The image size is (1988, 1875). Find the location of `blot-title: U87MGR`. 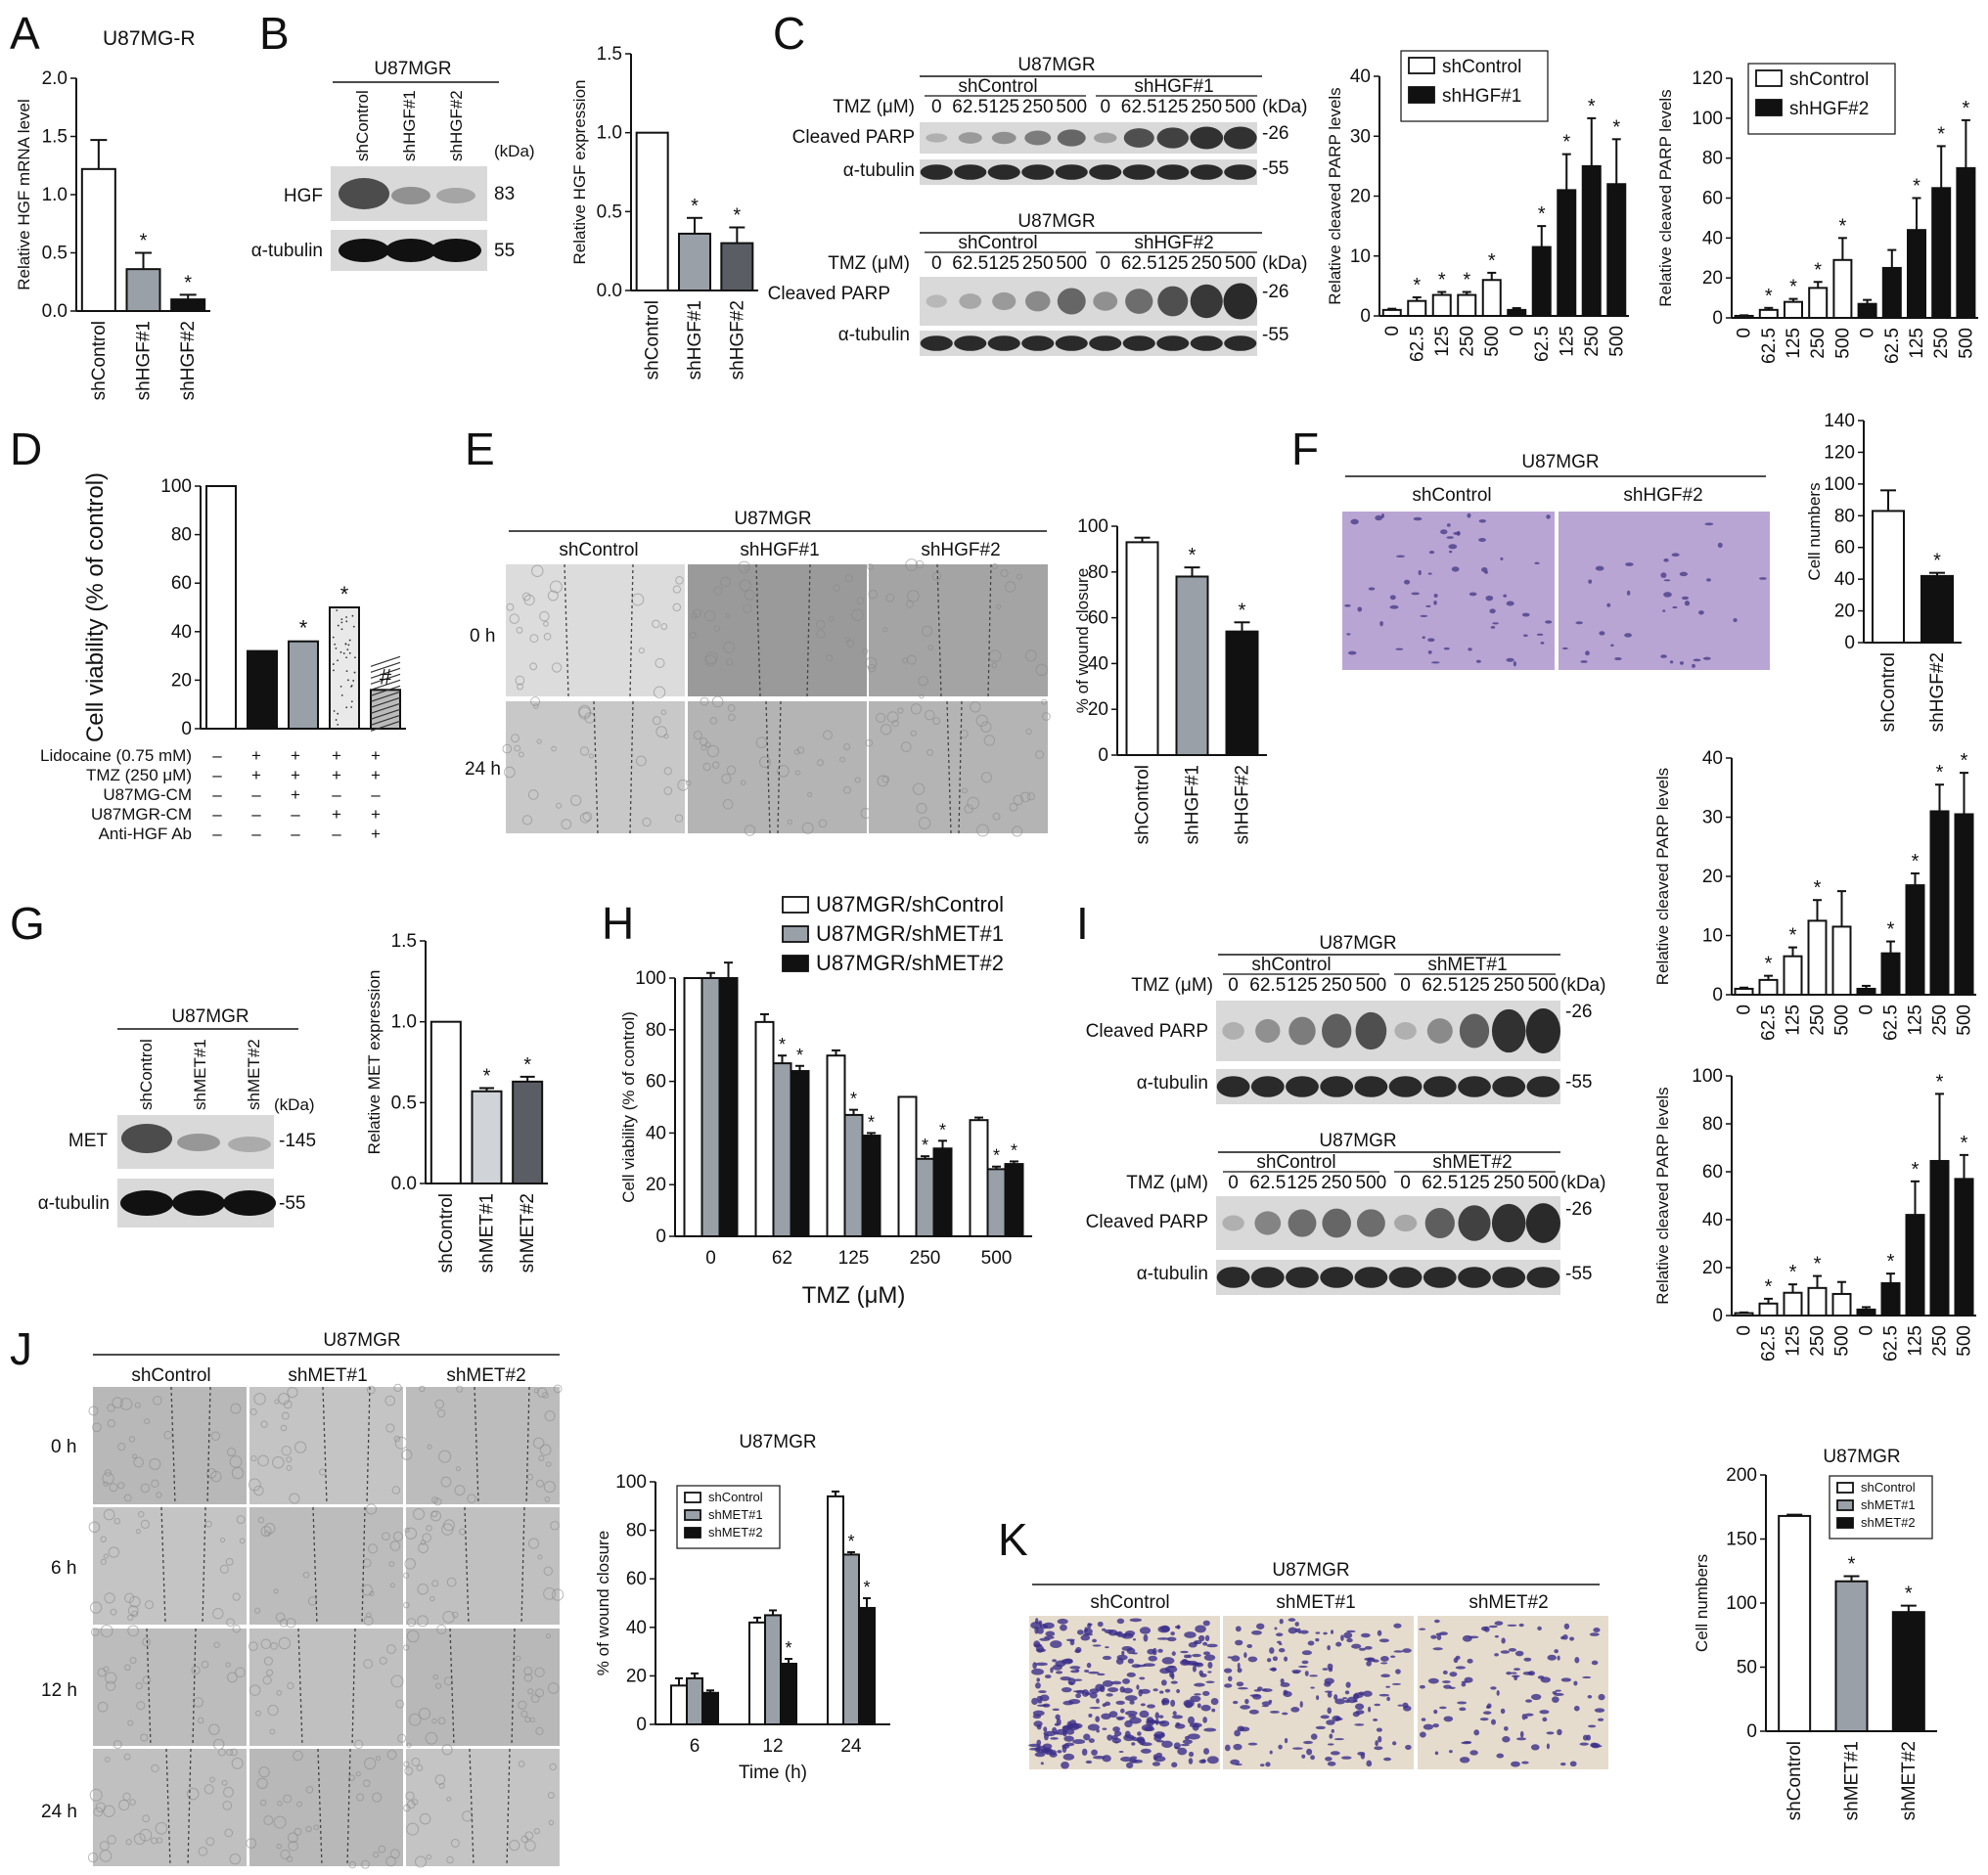

blot-title: U87MGR is located at coordinates (1056, 65).